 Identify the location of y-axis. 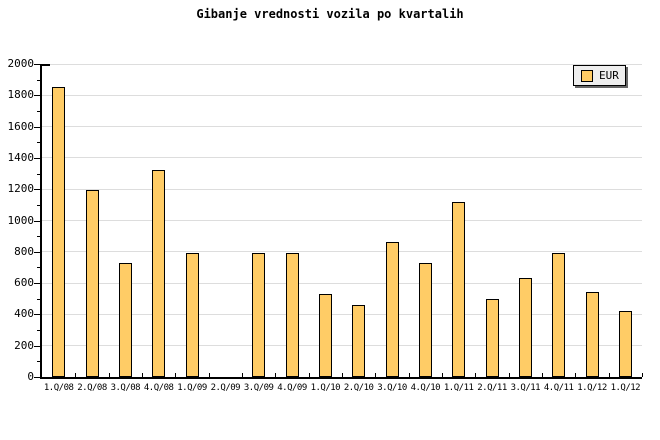
(41, 221).